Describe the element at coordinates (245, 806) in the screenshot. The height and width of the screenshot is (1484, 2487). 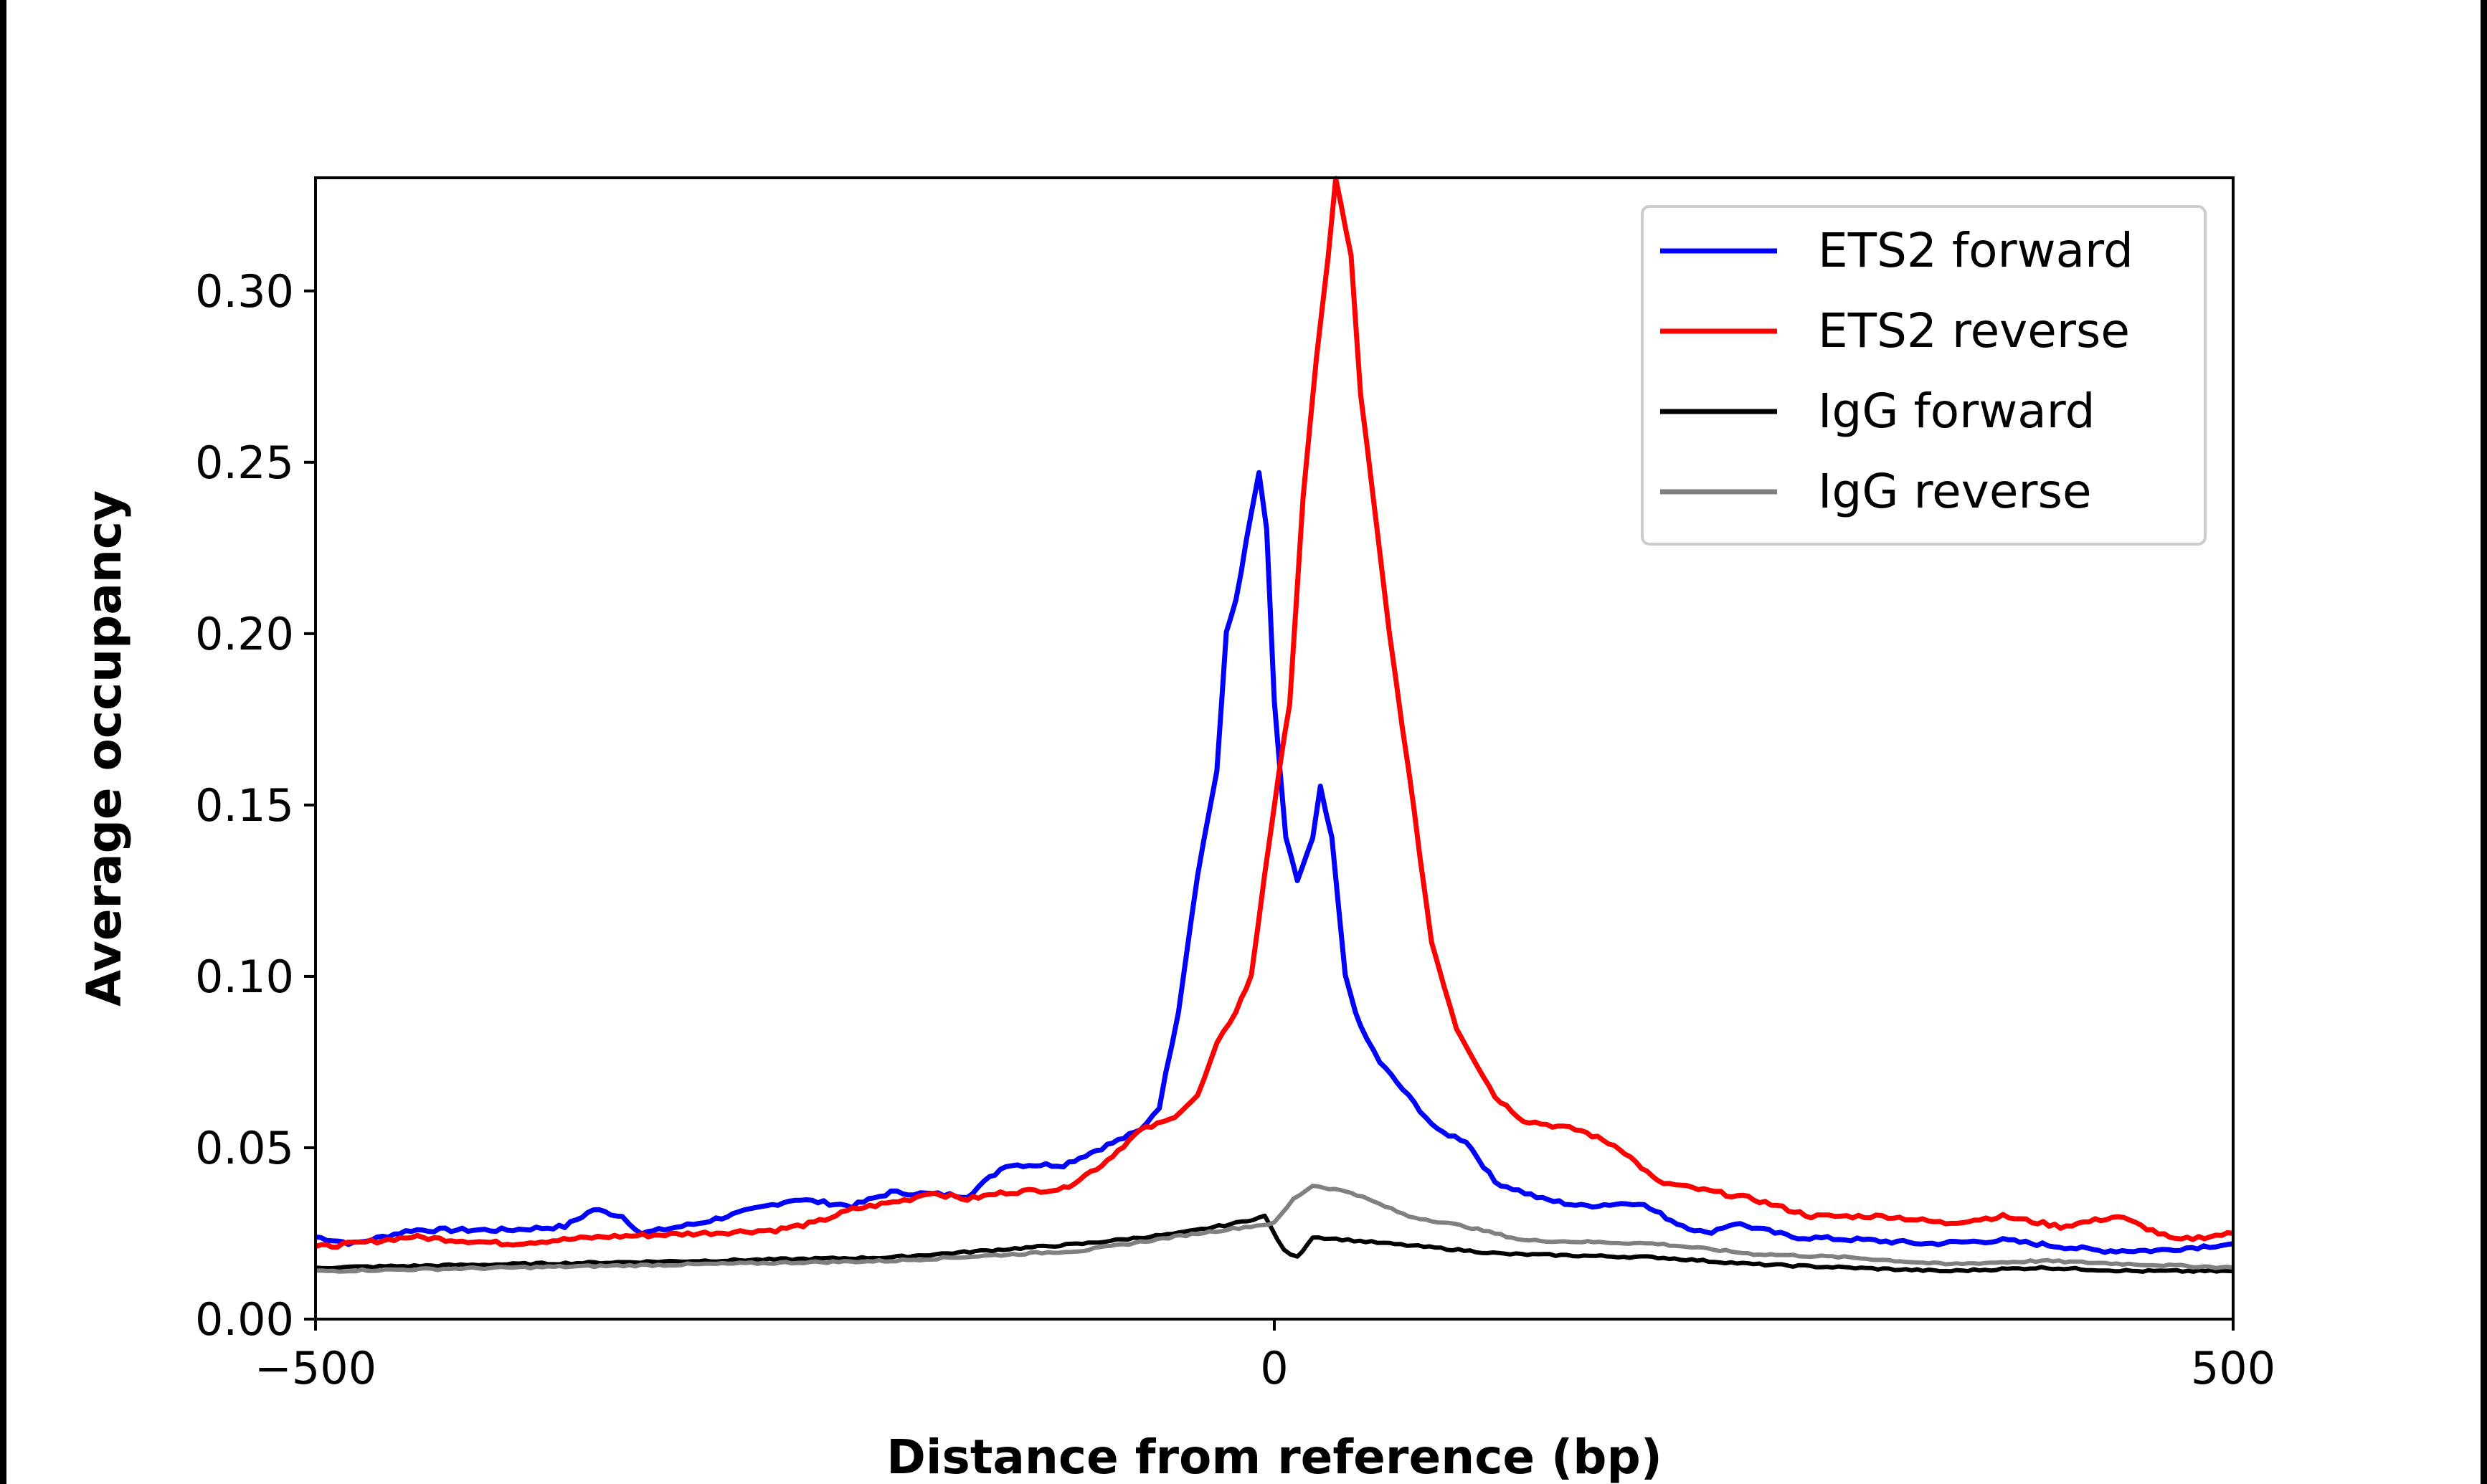
I see `y-tick-label: 0.15` at that location.